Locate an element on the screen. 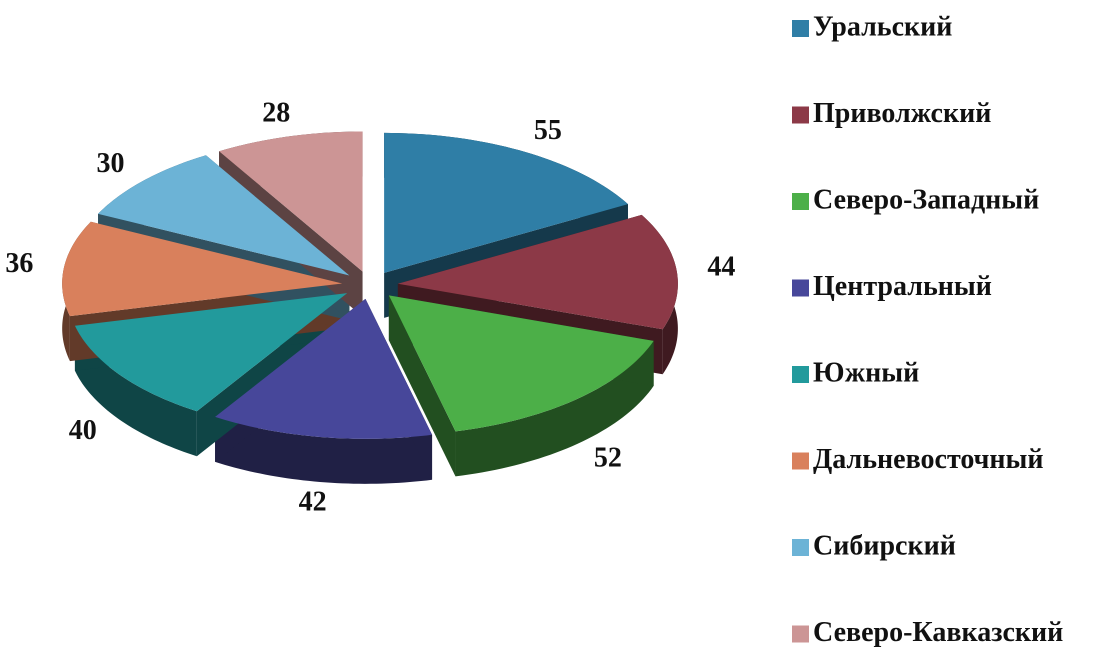 Image resolution: width=1110 pixels, height=666 pixels. legend-label: Сибирский is located at coordinates (884, 545).